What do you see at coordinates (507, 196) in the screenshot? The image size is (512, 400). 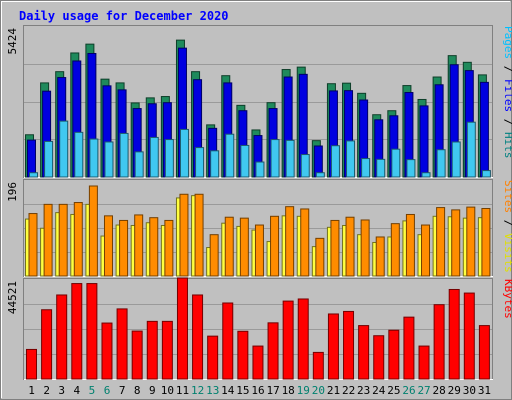 I see `side-label-part: Sites` at bounding box center [507, 196].